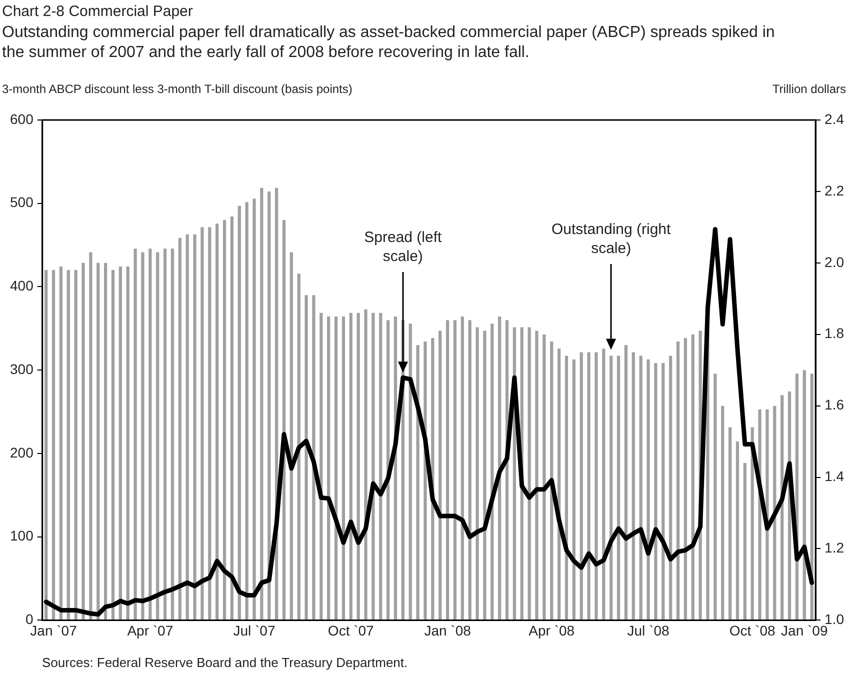 The width and height of the screenshot is (856, 682). Describe the element at coordinates (834, 404) in the screenshot. I see `y2-tick-label: 1.6` at that location.